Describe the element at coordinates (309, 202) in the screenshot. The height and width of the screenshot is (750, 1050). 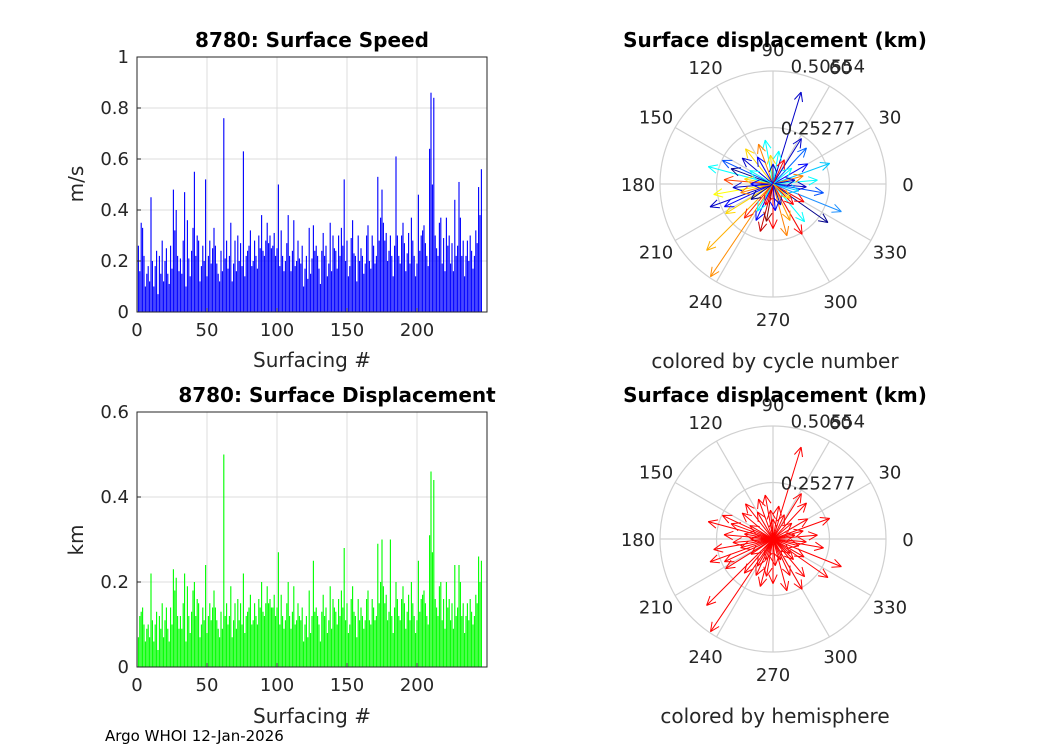
I see `speed-bars` at that location.